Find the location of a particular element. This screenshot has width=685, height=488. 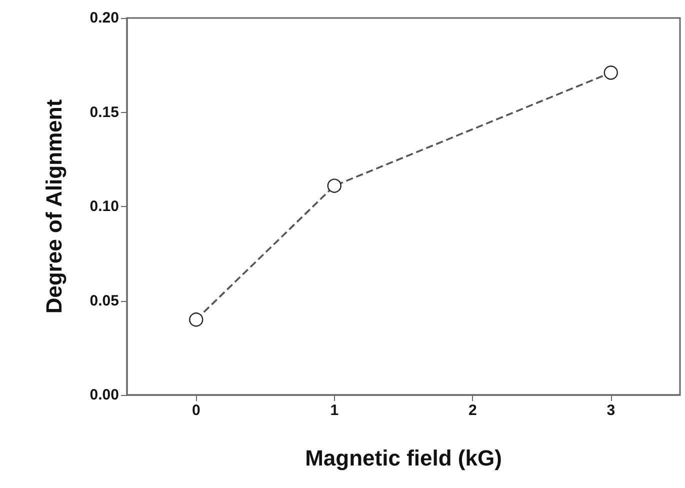

x-tick-label: 1 is located at coordinates (334, 410).